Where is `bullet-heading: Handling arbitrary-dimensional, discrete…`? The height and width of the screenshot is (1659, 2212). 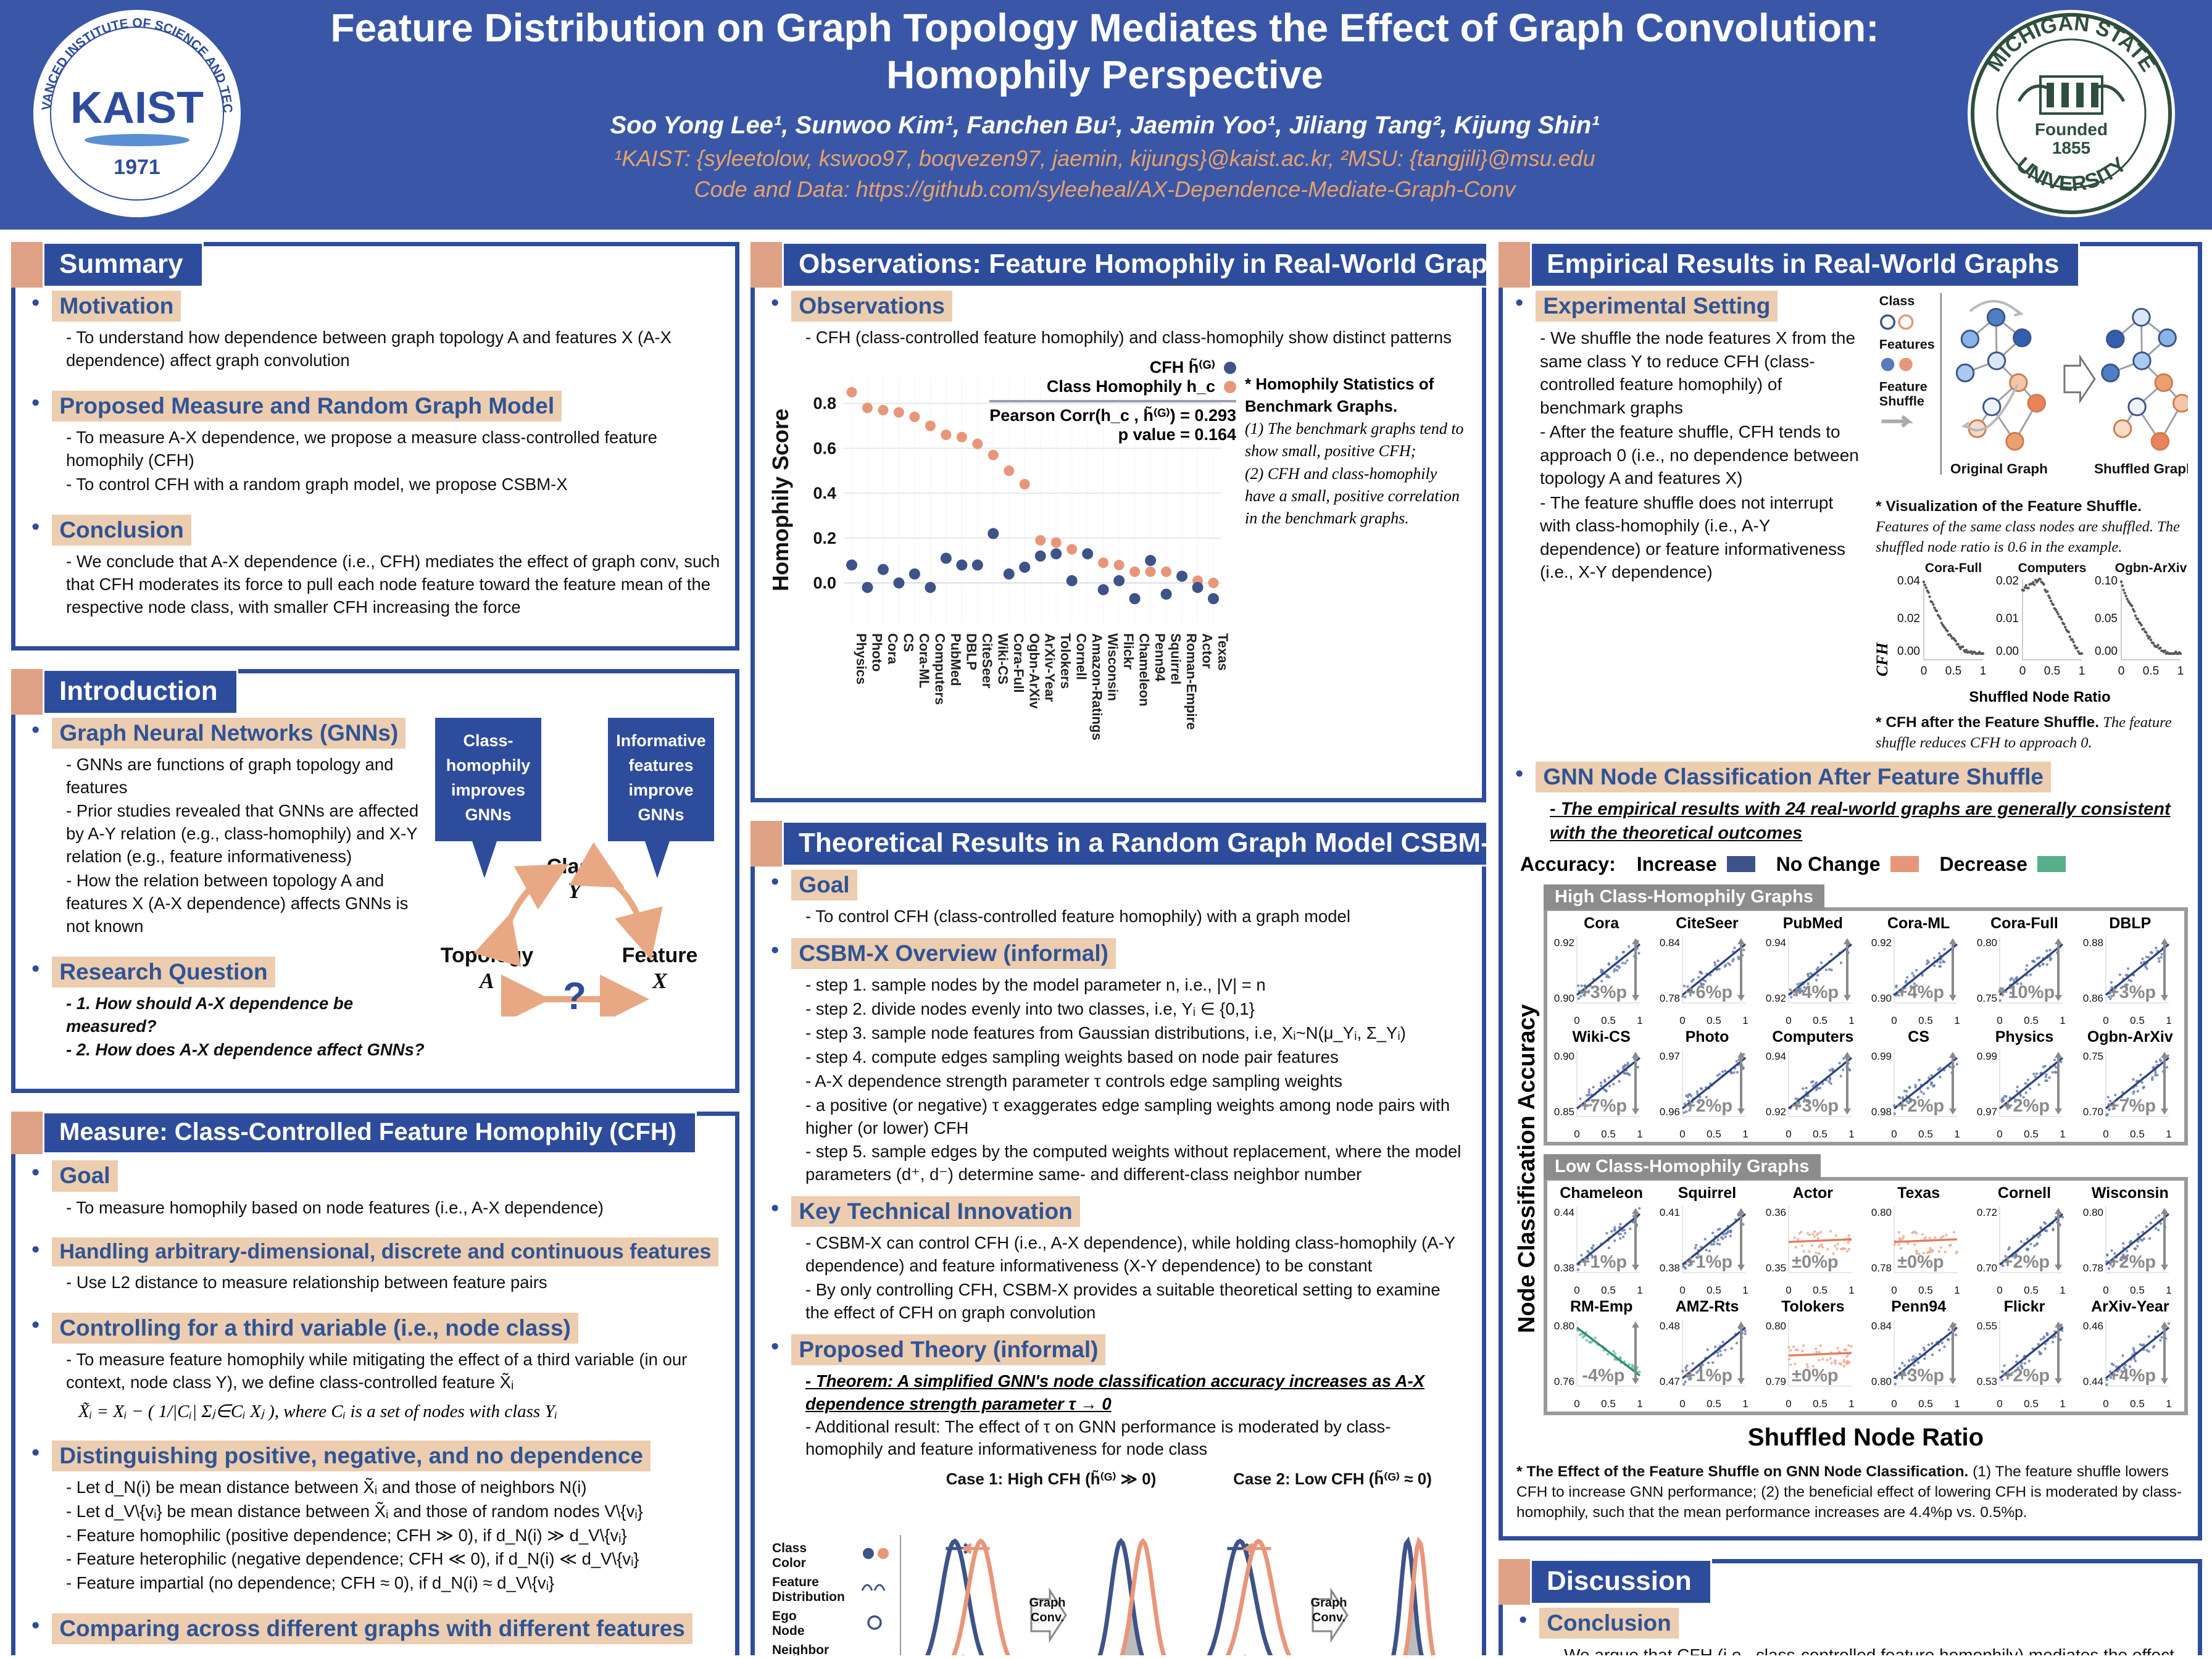 bullet-heading: Handling arbitrary-dimensional, discrete… is located at coordinates (385, 1251).